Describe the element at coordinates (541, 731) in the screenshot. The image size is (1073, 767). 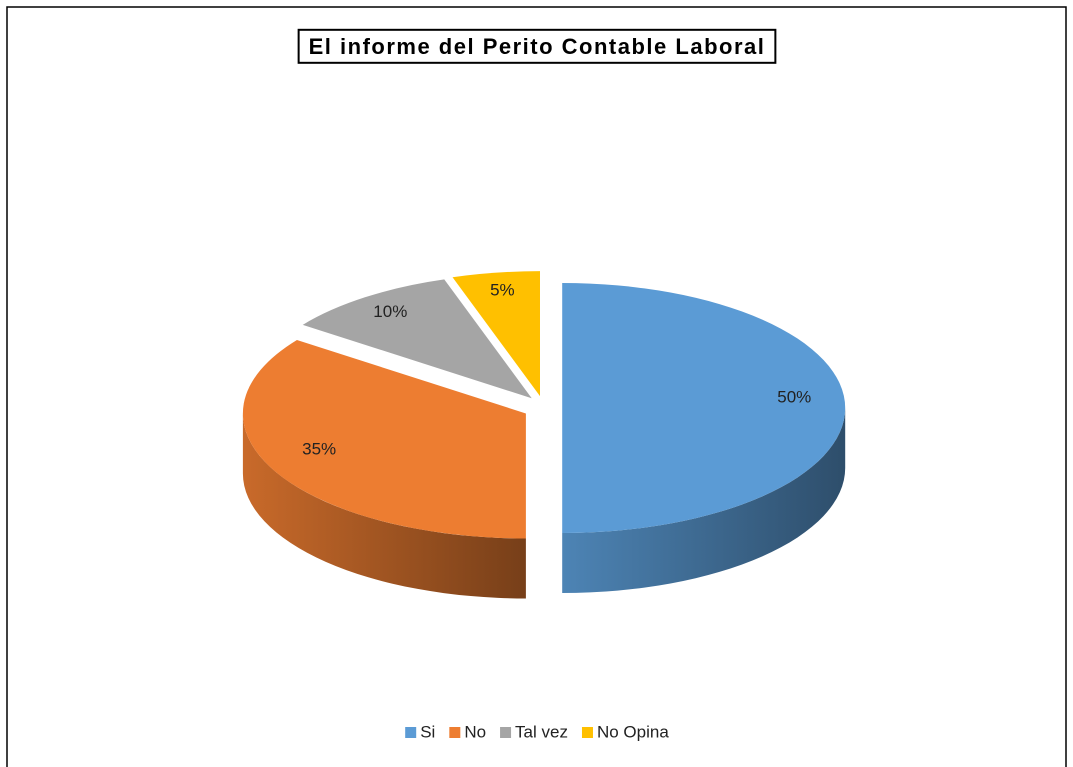
I see `legend-label: Tal vez` at that location.